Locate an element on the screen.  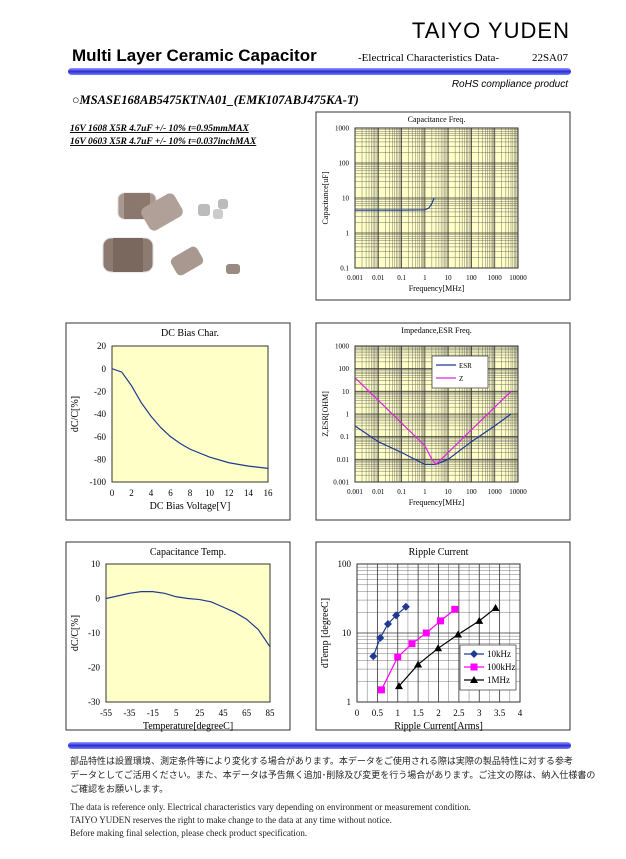
y-tick-label: -80 is located at coordinates (100, 459).